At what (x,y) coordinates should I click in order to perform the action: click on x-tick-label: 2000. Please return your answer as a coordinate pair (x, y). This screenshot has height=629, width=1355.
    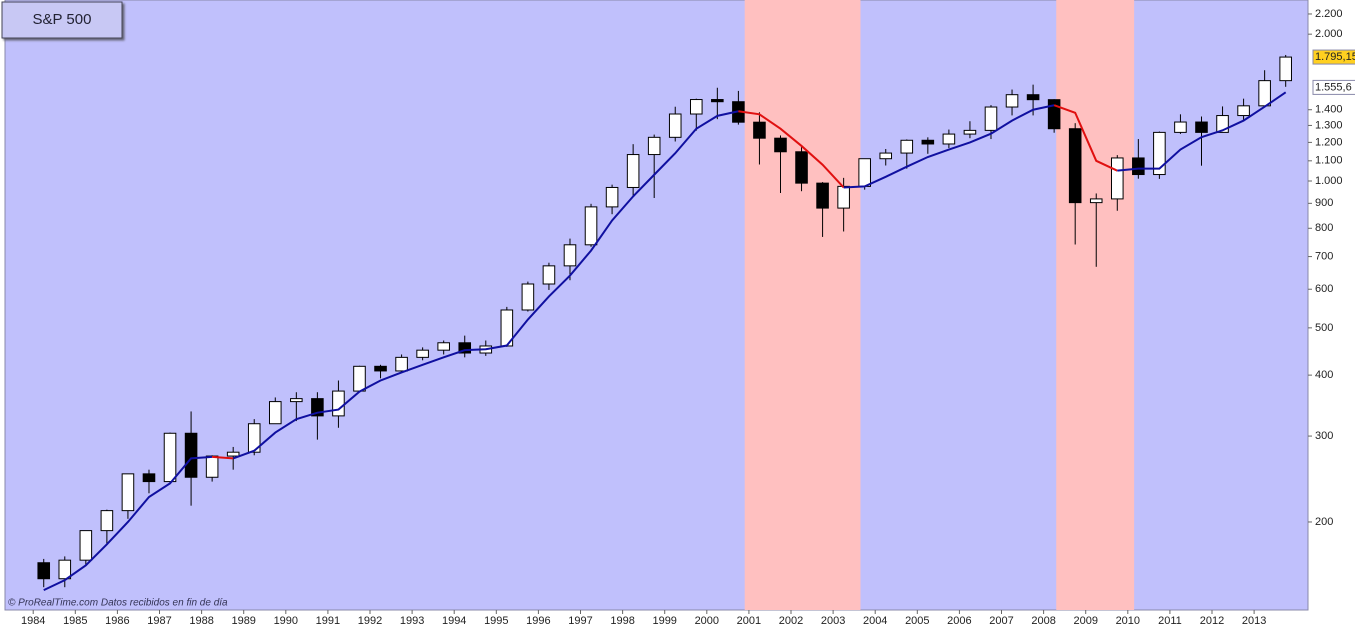
    Looking at the image, I should click on (707, 621).